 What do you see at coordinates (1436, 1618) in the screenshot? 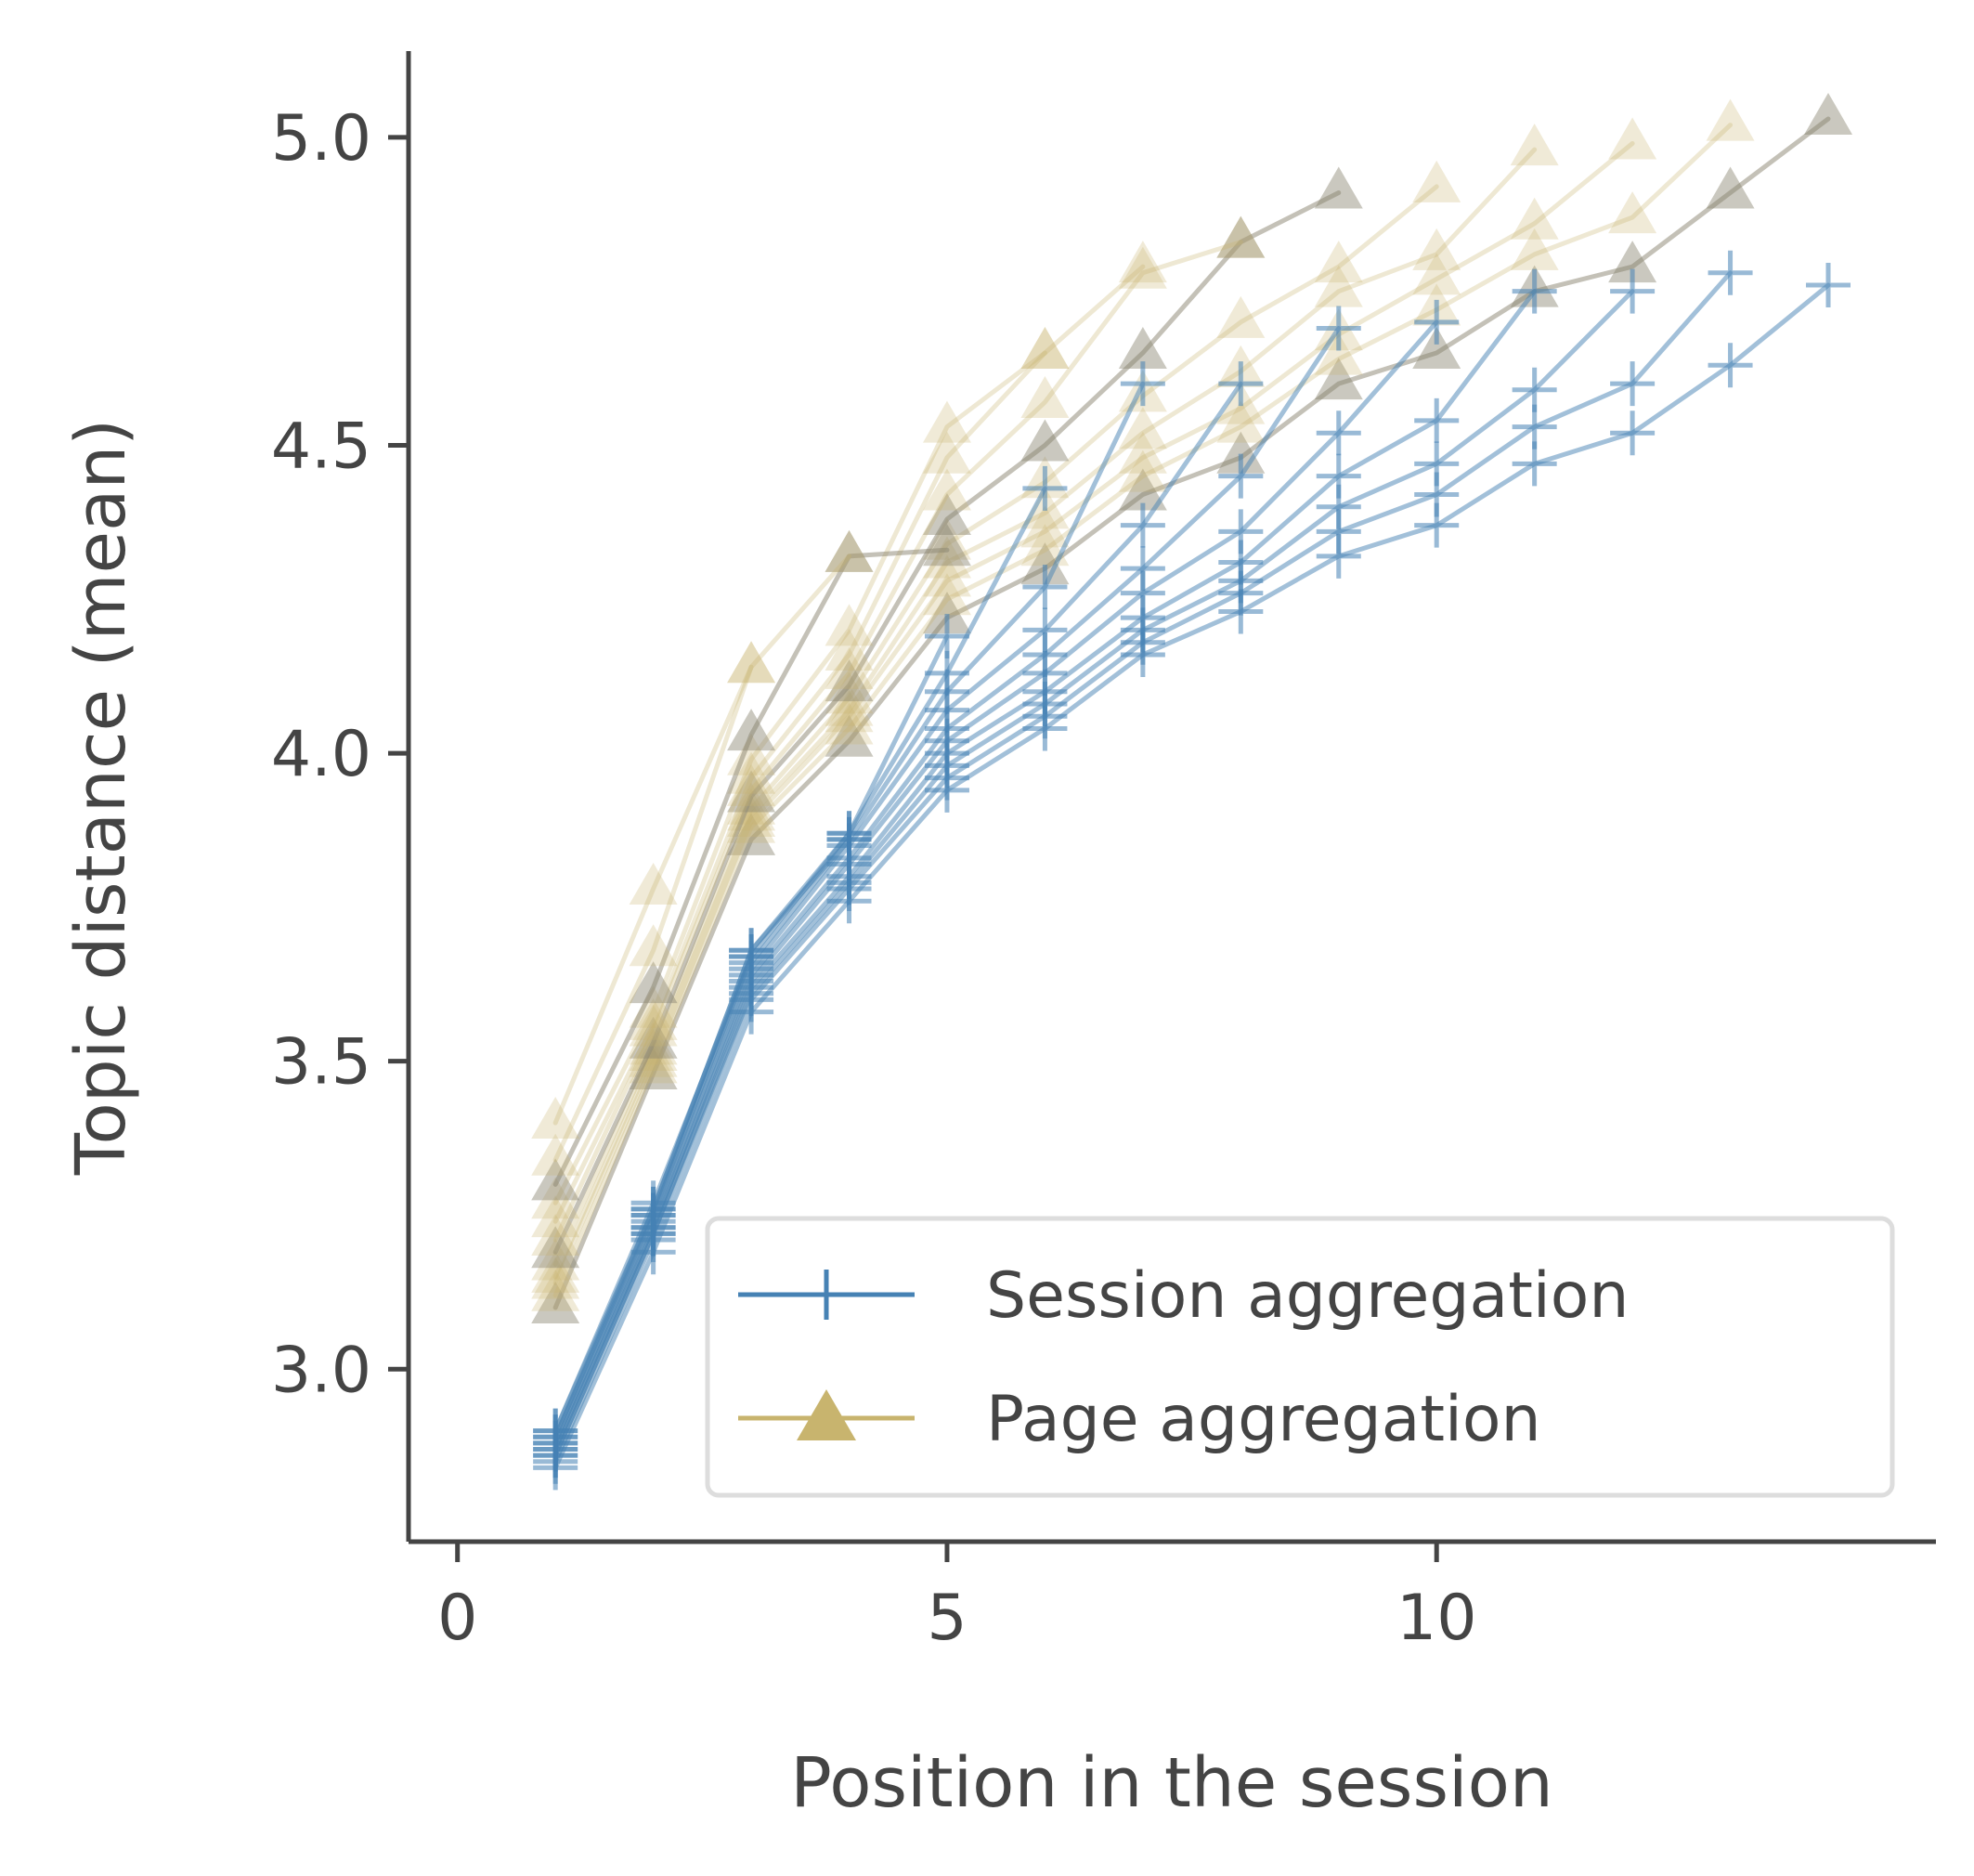
I see `x-tick-label: 10` at bounding box center [1436, 1618].